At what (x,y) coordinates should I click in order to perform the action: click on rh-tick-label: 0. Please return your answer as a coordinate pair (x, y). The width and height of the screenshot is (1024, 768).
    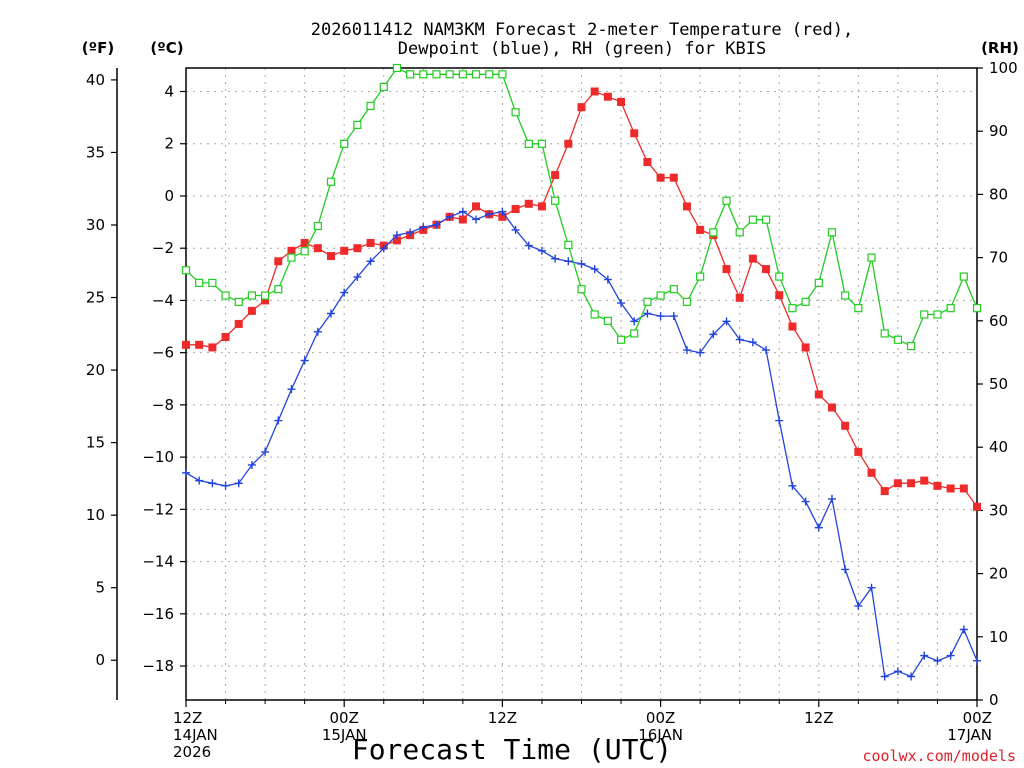
    Looking at the image, I should click on (994, 700).